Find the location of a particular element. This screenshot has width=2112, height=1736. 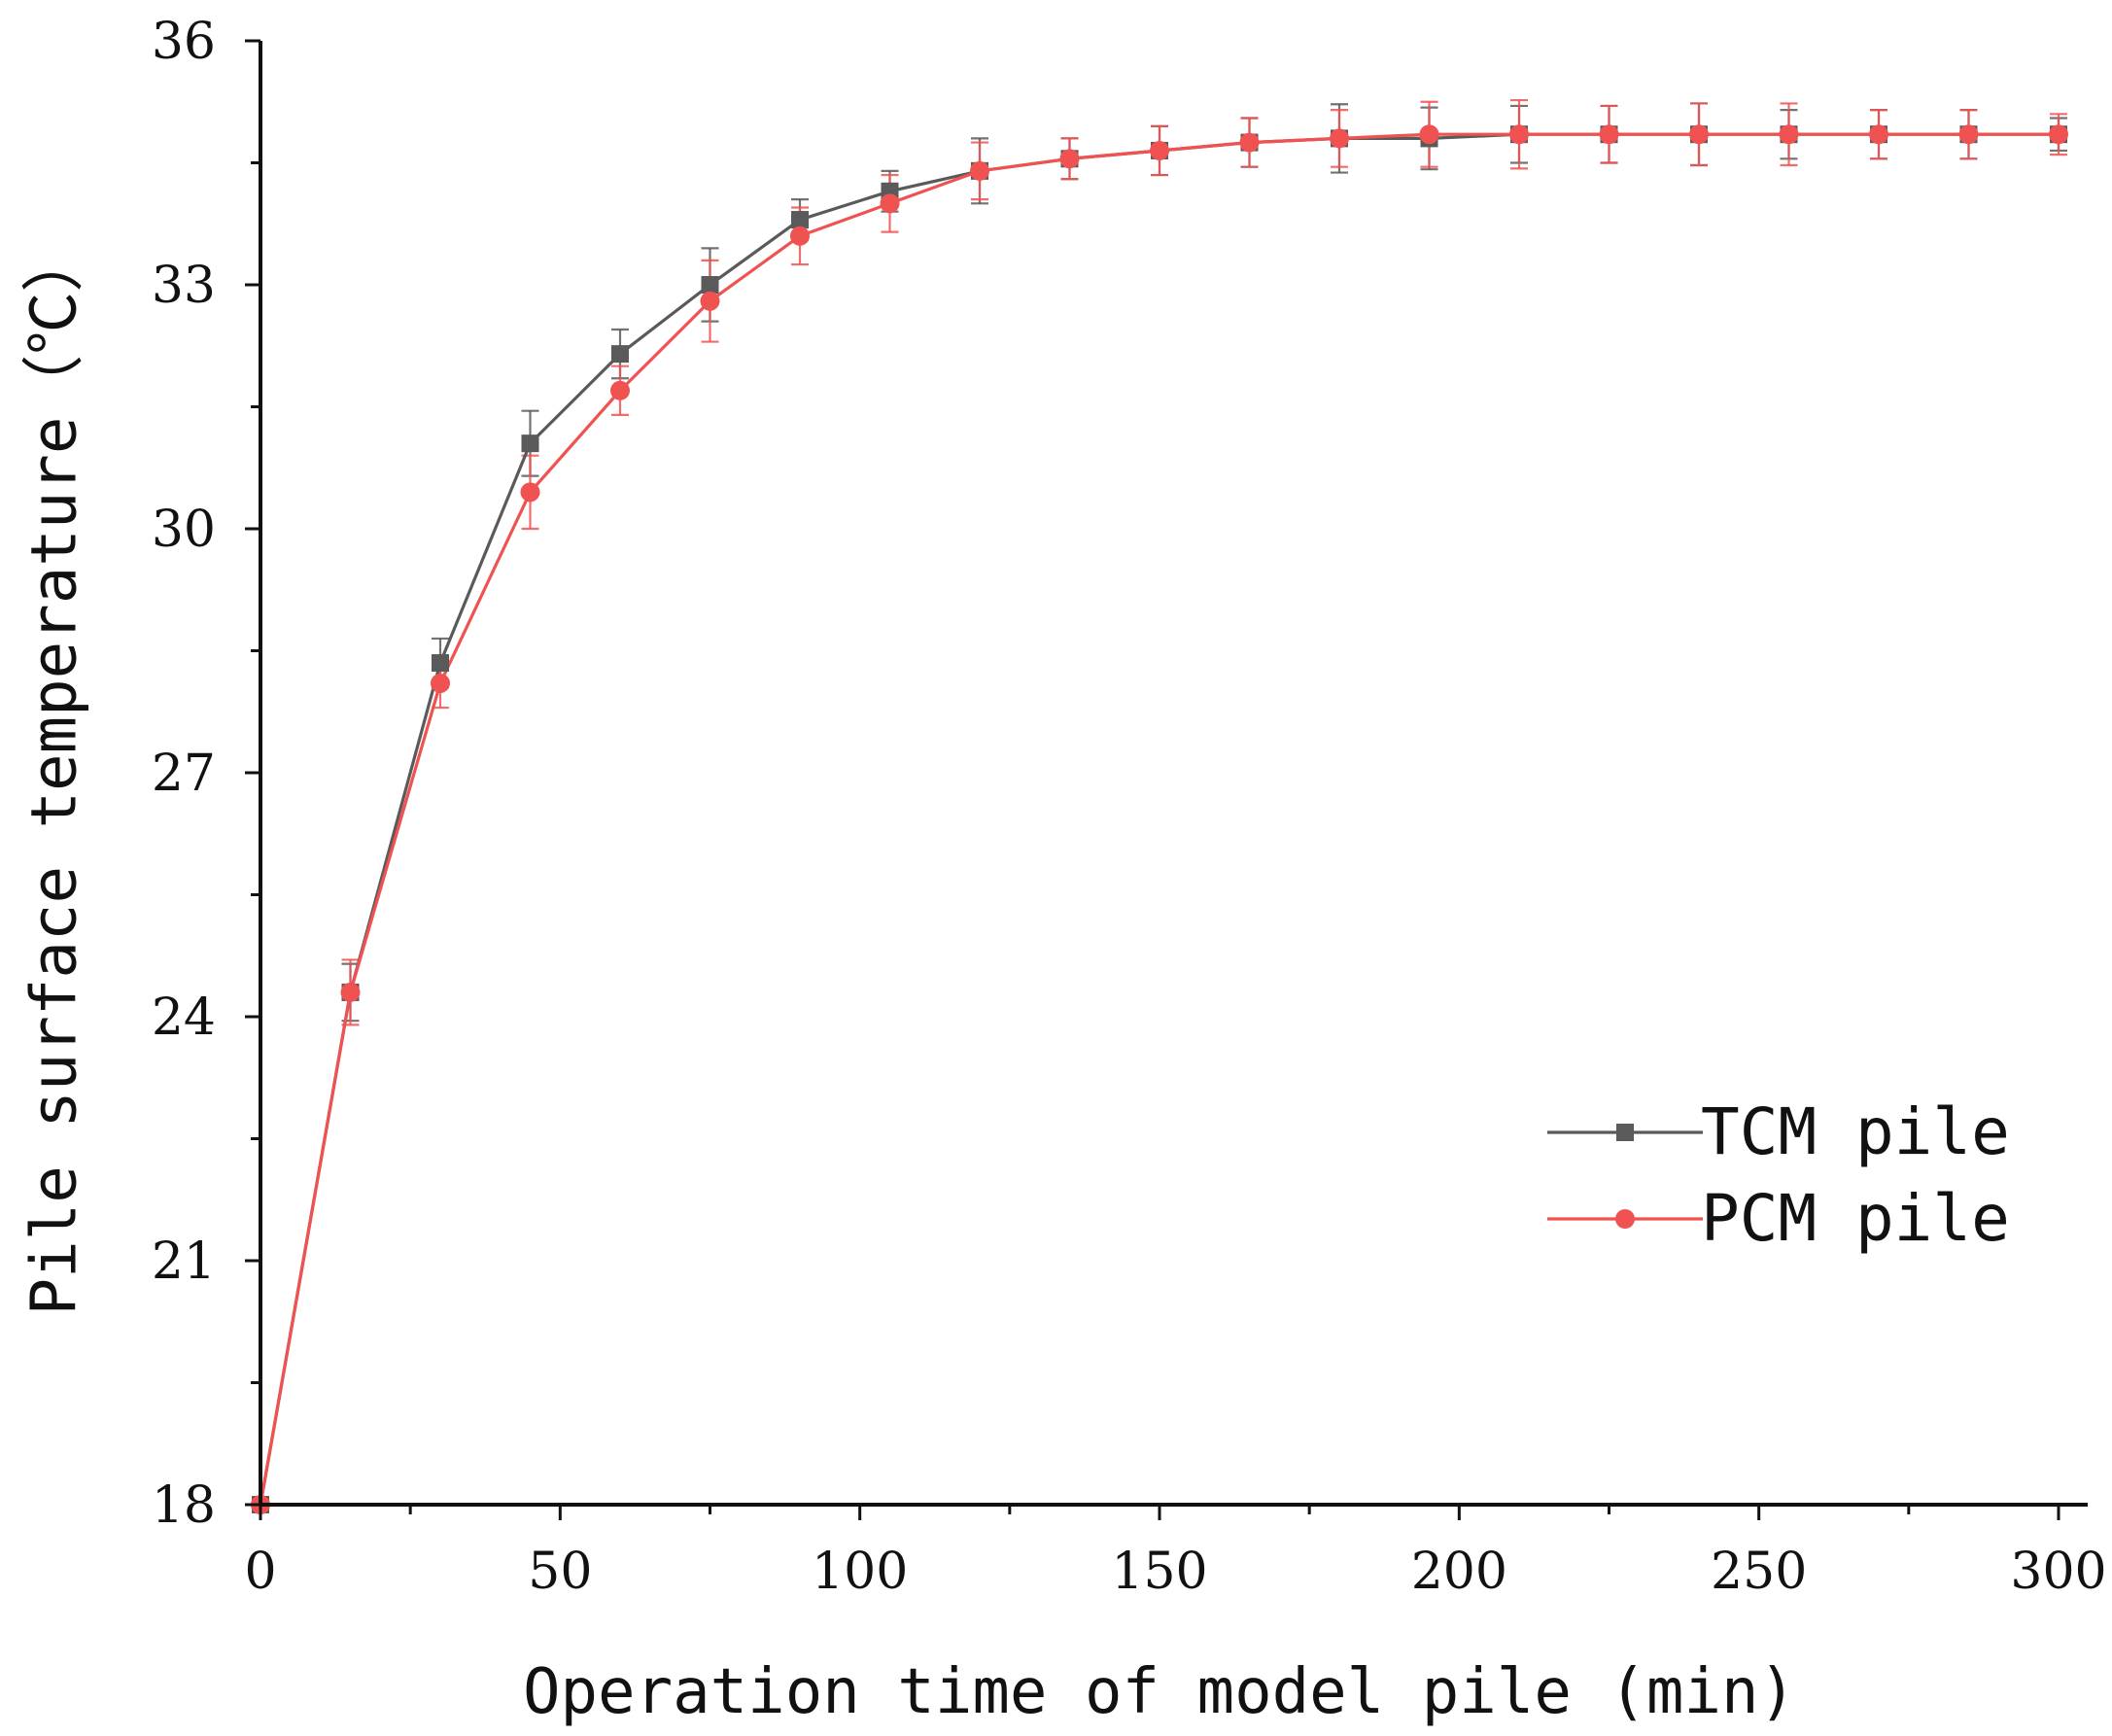

x-axis-title: Operation time of model pile (min) is located at coordinates (1159, 1692).